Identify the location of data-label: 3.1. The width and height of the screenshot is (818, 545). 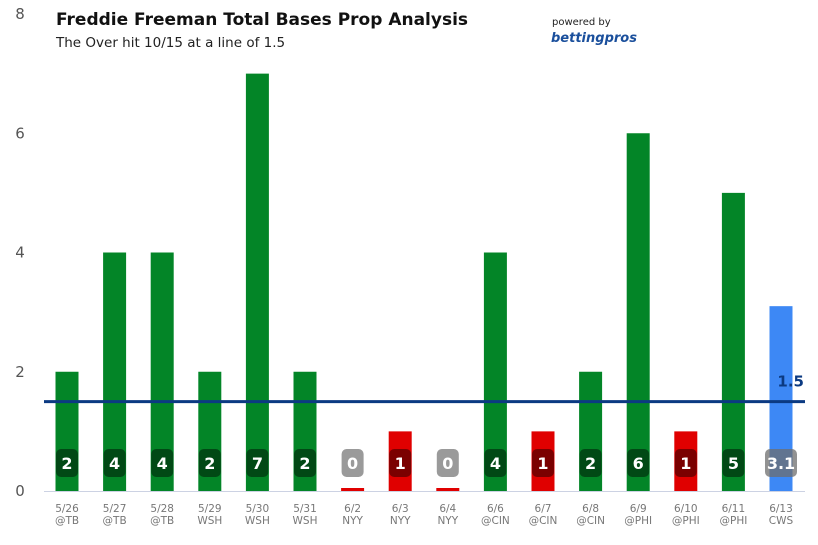
(781, 463).